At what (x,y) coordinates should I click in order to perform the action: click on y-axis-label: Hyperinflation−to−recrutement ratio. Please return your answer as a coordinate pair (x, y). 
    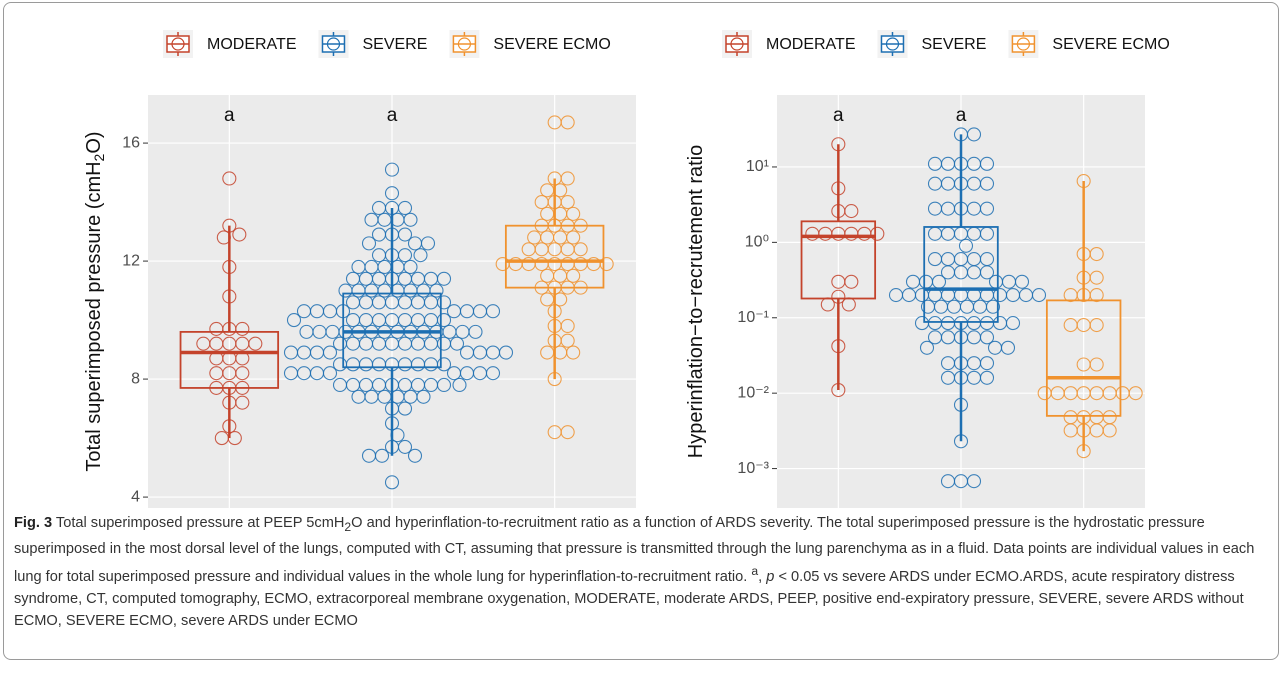
    Looking at the image, I should click on (696, 302).